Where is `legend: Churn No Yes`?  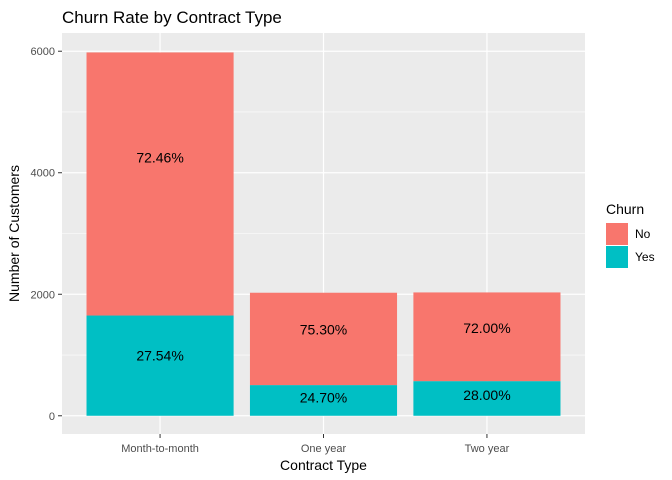 legend: Churn No Yes is located at coordinates (630, 234).